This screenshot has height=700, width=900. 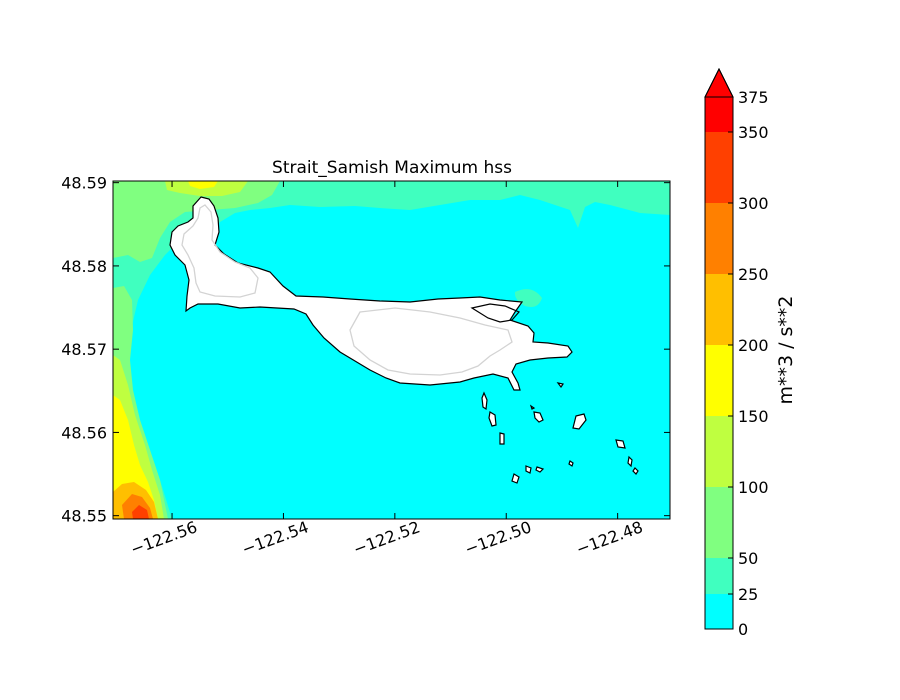 I want to click on colorbar-extend-arrow, so click(x=719, y=82).